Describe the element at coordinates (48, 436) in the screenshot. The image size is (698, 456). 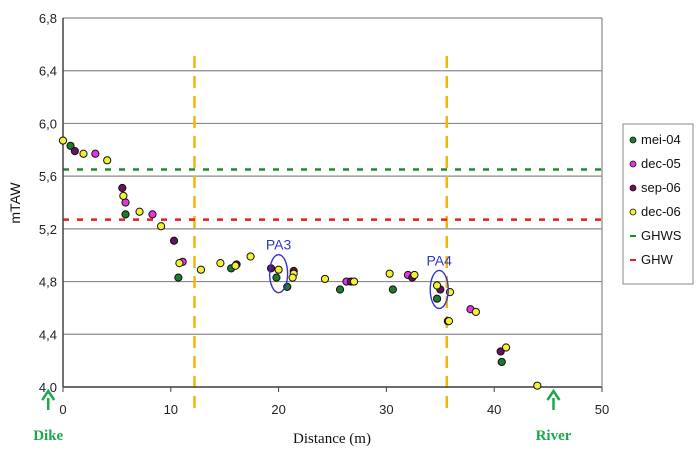
I see `location-label: Dike` at that location.